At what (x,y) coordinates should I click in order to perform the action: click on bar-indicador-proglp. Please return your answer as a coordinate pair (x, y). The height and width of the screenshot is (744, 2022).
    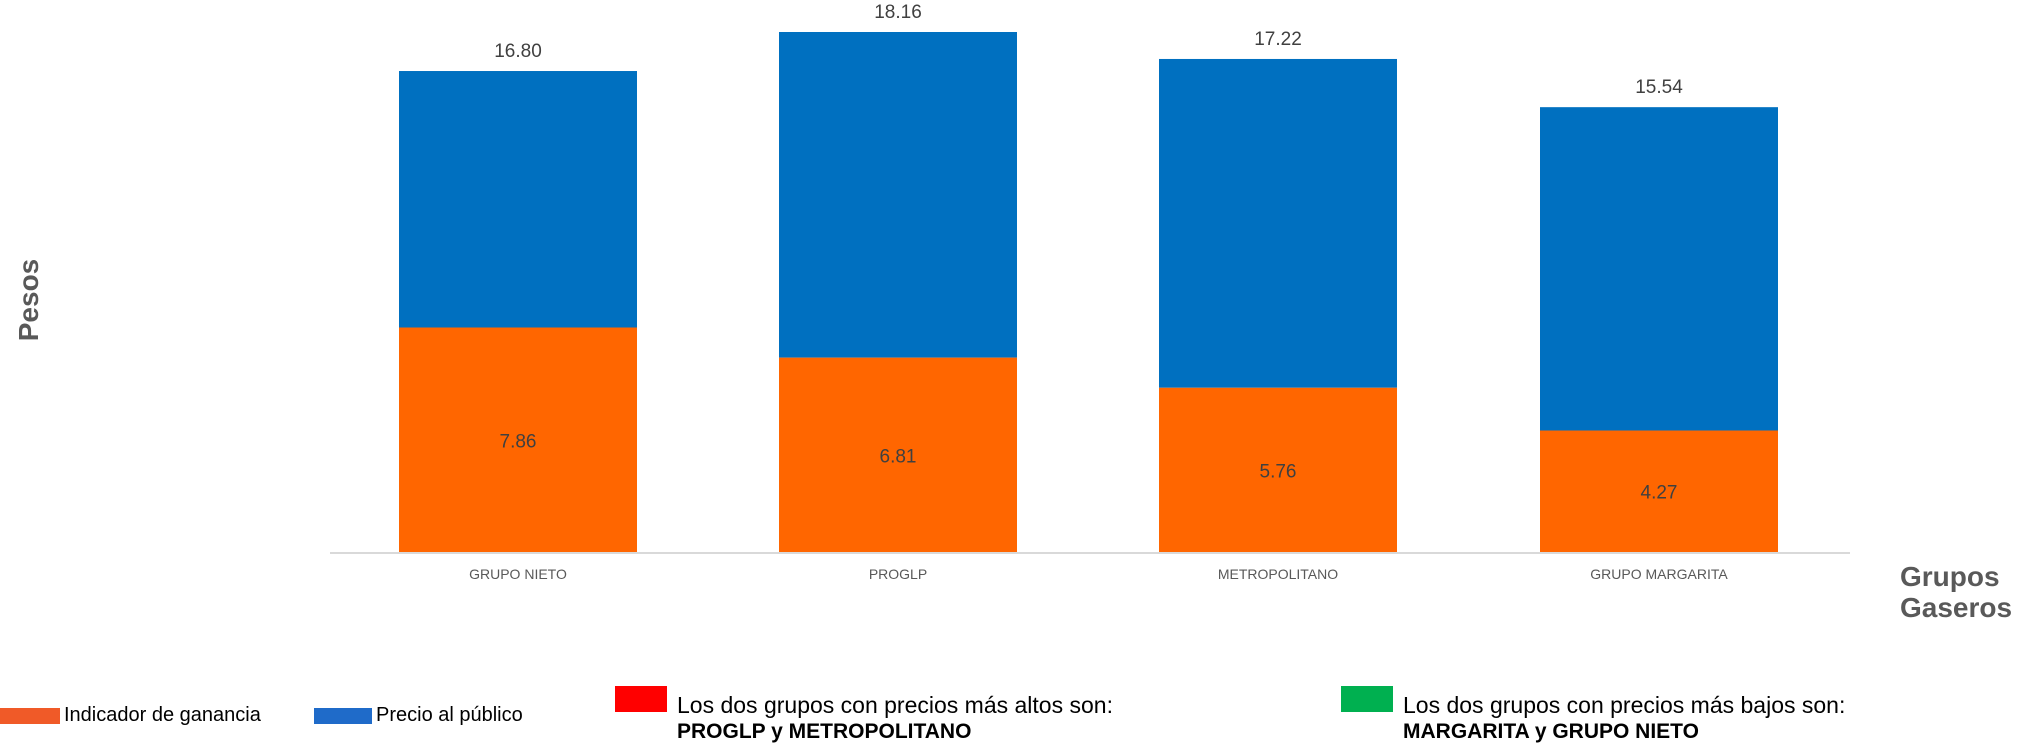
    Looking at the image, I should click on (898, 455).